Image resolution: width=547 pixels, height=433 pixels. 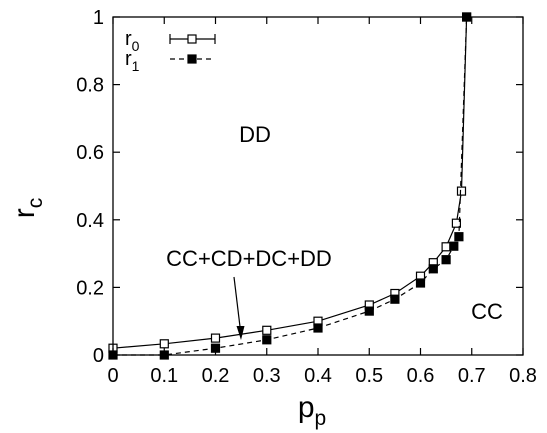 I want to click on x-axis-title: pp, so click(x=312, y=410).